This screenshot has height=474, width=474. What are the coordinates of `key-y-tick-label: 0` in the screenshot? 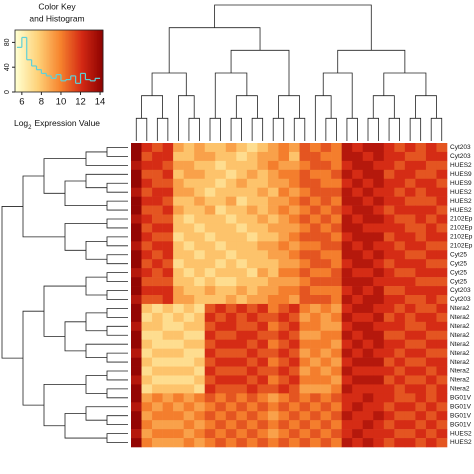 It's located at (7, 92).